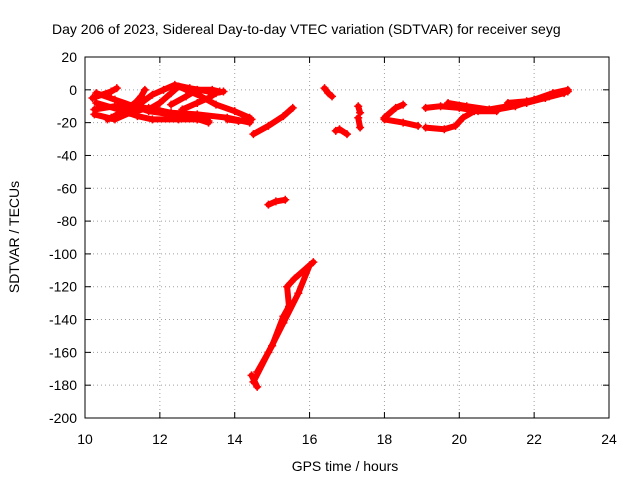 This screenshot has width=640, height=480. Describe the element at coordinates (345, 466) in the screenshot. I see `x-axis-label: GPS time / hours` at that location.